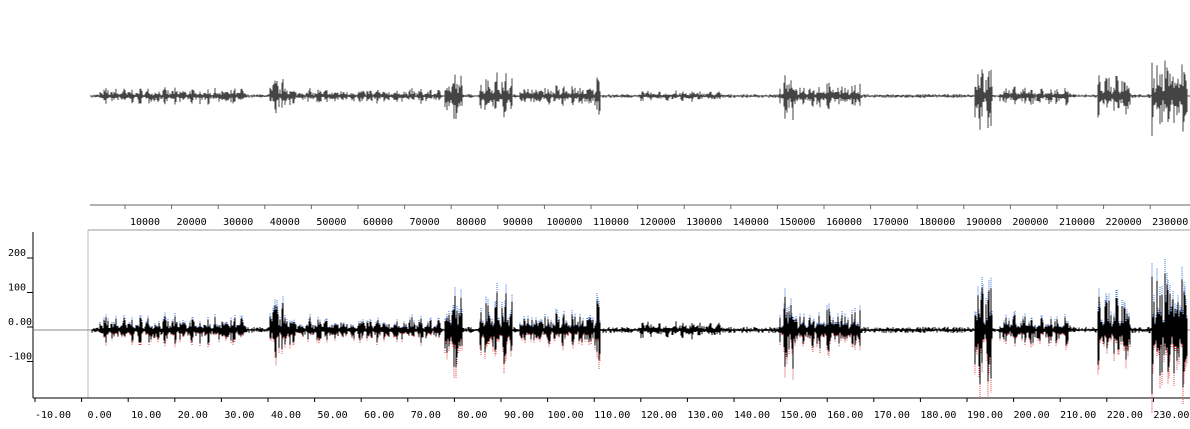 The width and height of the screenshot is (1190, 429). What do you see at coordinates (1032, 415) in the screenshot?
I see `x-tick-label: 200.00` at bounding box center [1032, 415].